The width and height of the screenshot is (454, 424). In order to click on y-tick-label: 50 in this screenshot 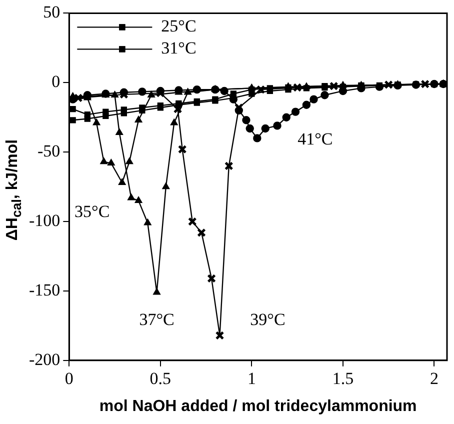, I will do `click(51, 12)`.